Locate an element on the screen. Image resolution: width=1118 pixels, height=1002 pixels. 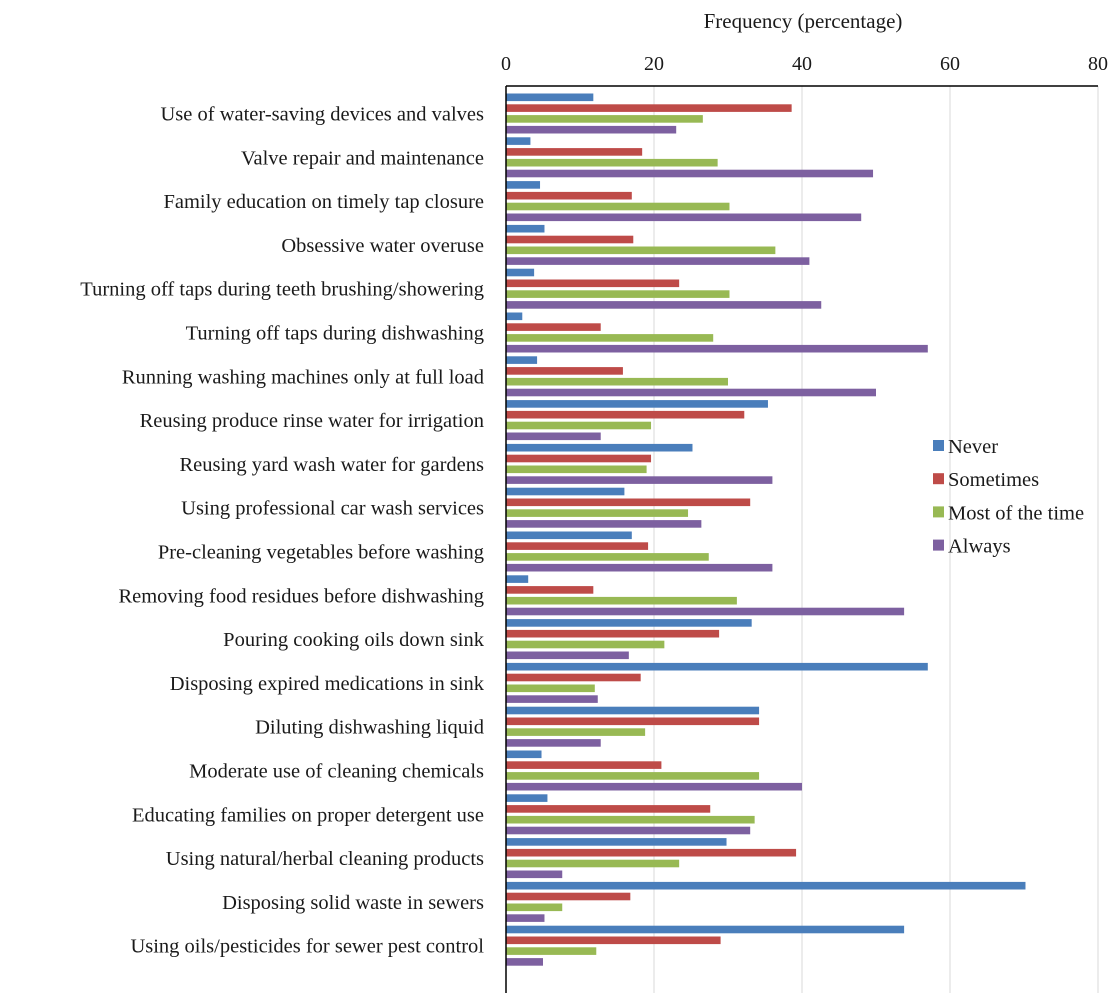
category-label: Use of water-saving devices and valves is located at coordinates (323, 115).